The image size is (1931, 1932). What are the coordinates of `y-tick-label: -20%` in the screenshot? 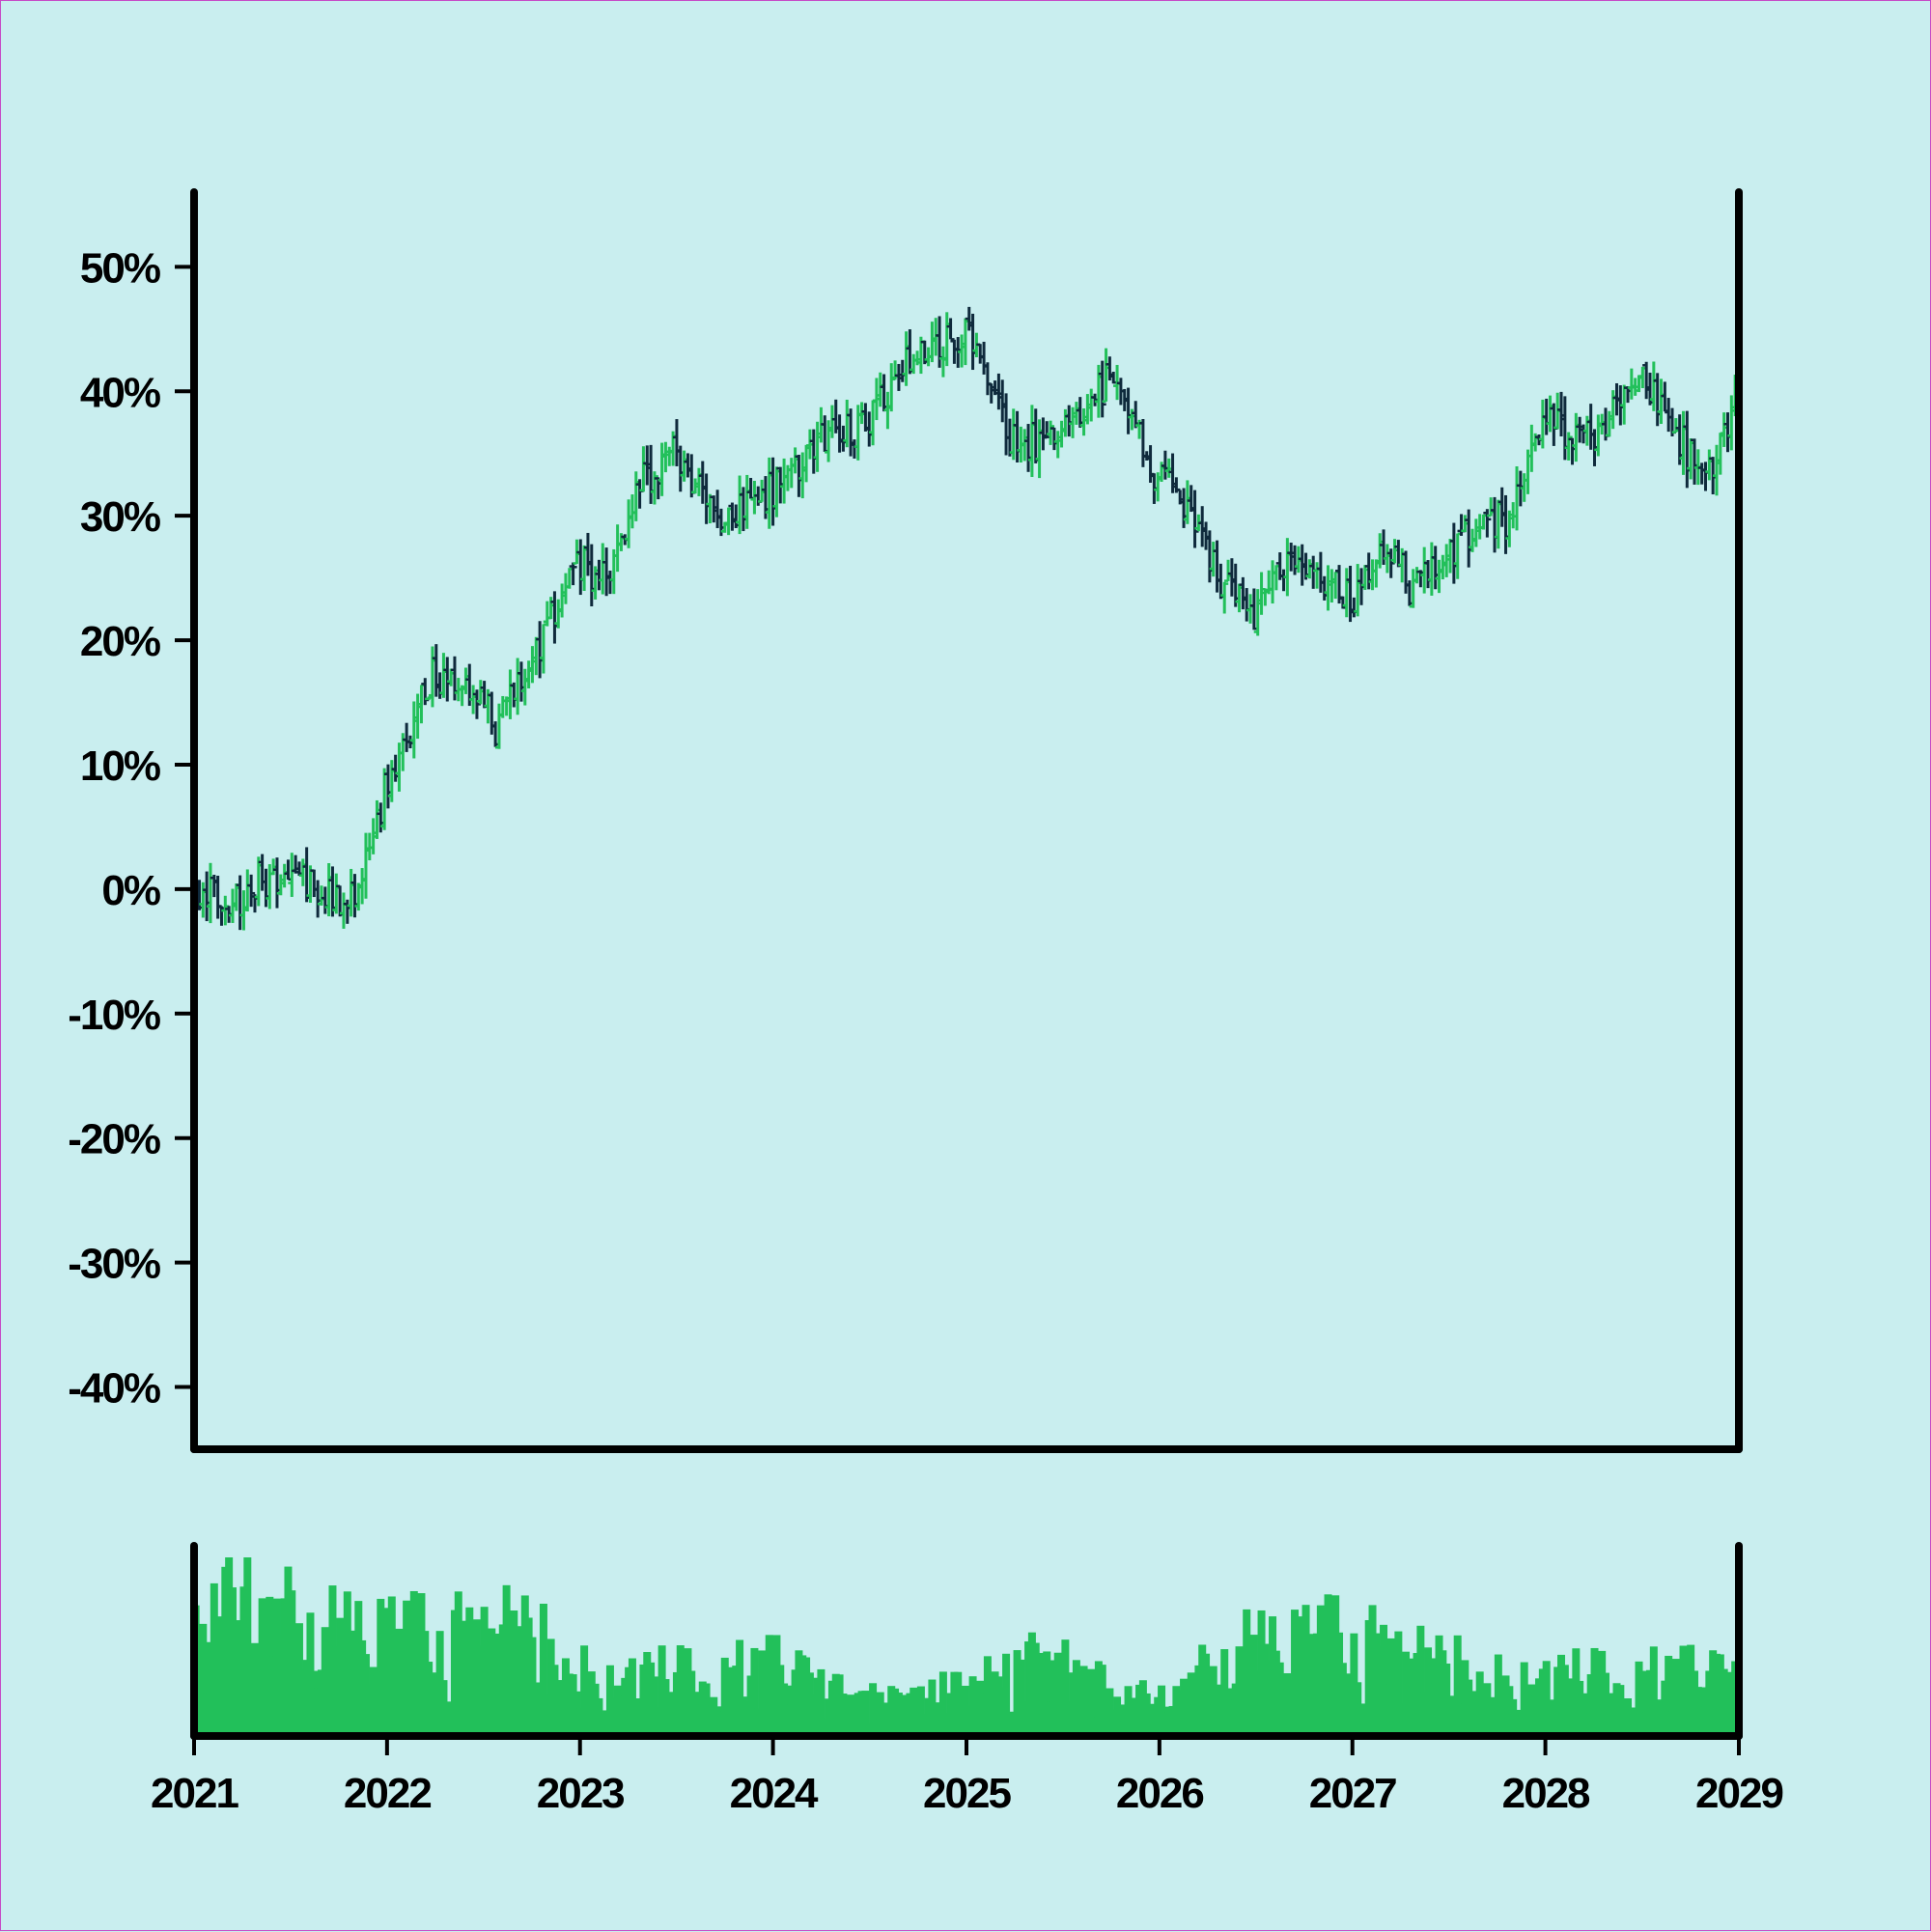 It's located at (114, 1140).